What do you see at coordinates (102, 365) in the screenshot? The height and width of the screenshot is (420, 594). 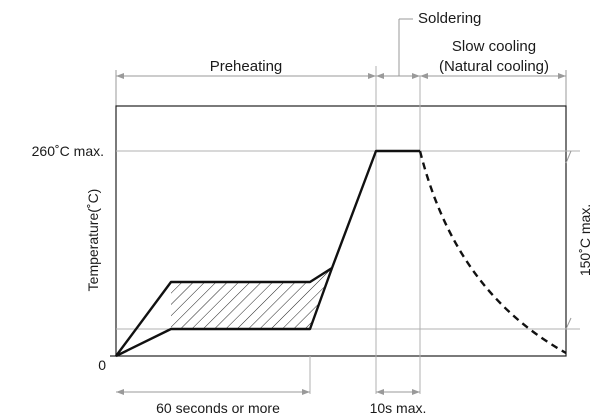 I see `zero-label: 0` at bounding box center [102, 365].